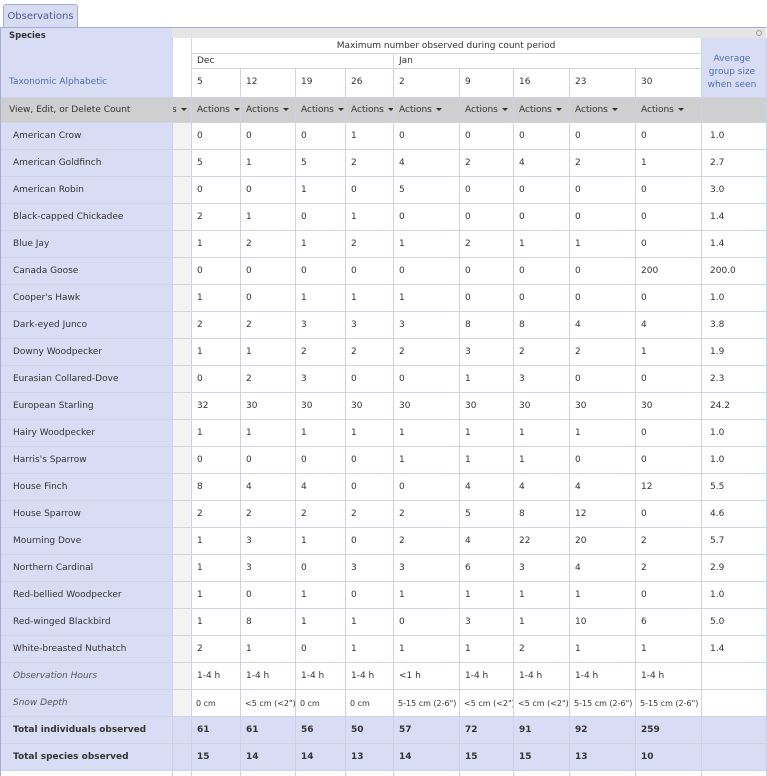 The height and width of the screenshot is (776, 767). I want to click on count-cell: 22, so click(525, 541).